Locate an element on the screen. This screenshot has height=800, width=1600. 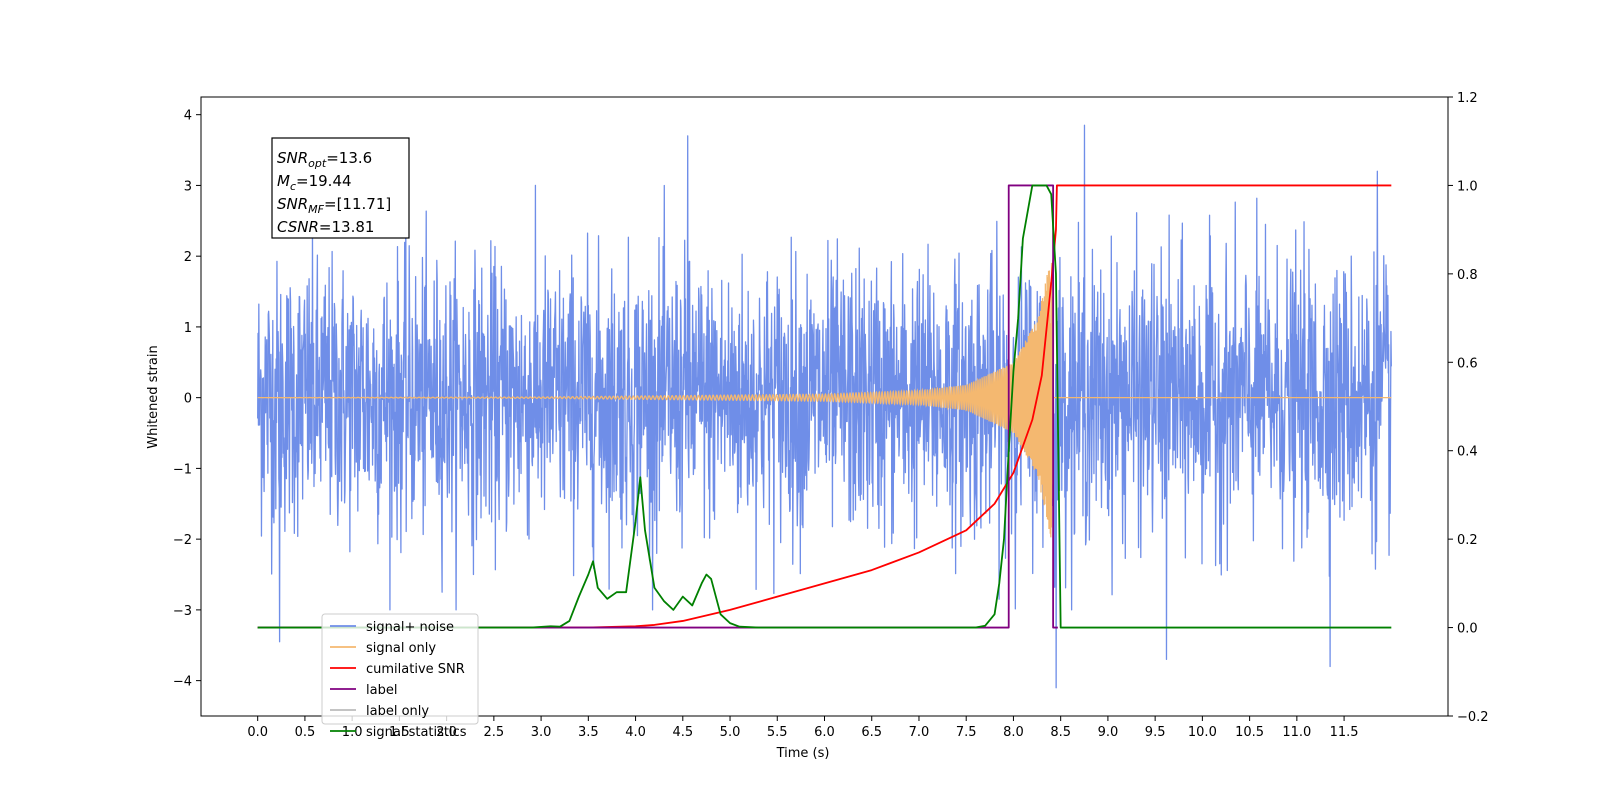
x-tick-label: 7.5 is located at coordinates (966, 732).